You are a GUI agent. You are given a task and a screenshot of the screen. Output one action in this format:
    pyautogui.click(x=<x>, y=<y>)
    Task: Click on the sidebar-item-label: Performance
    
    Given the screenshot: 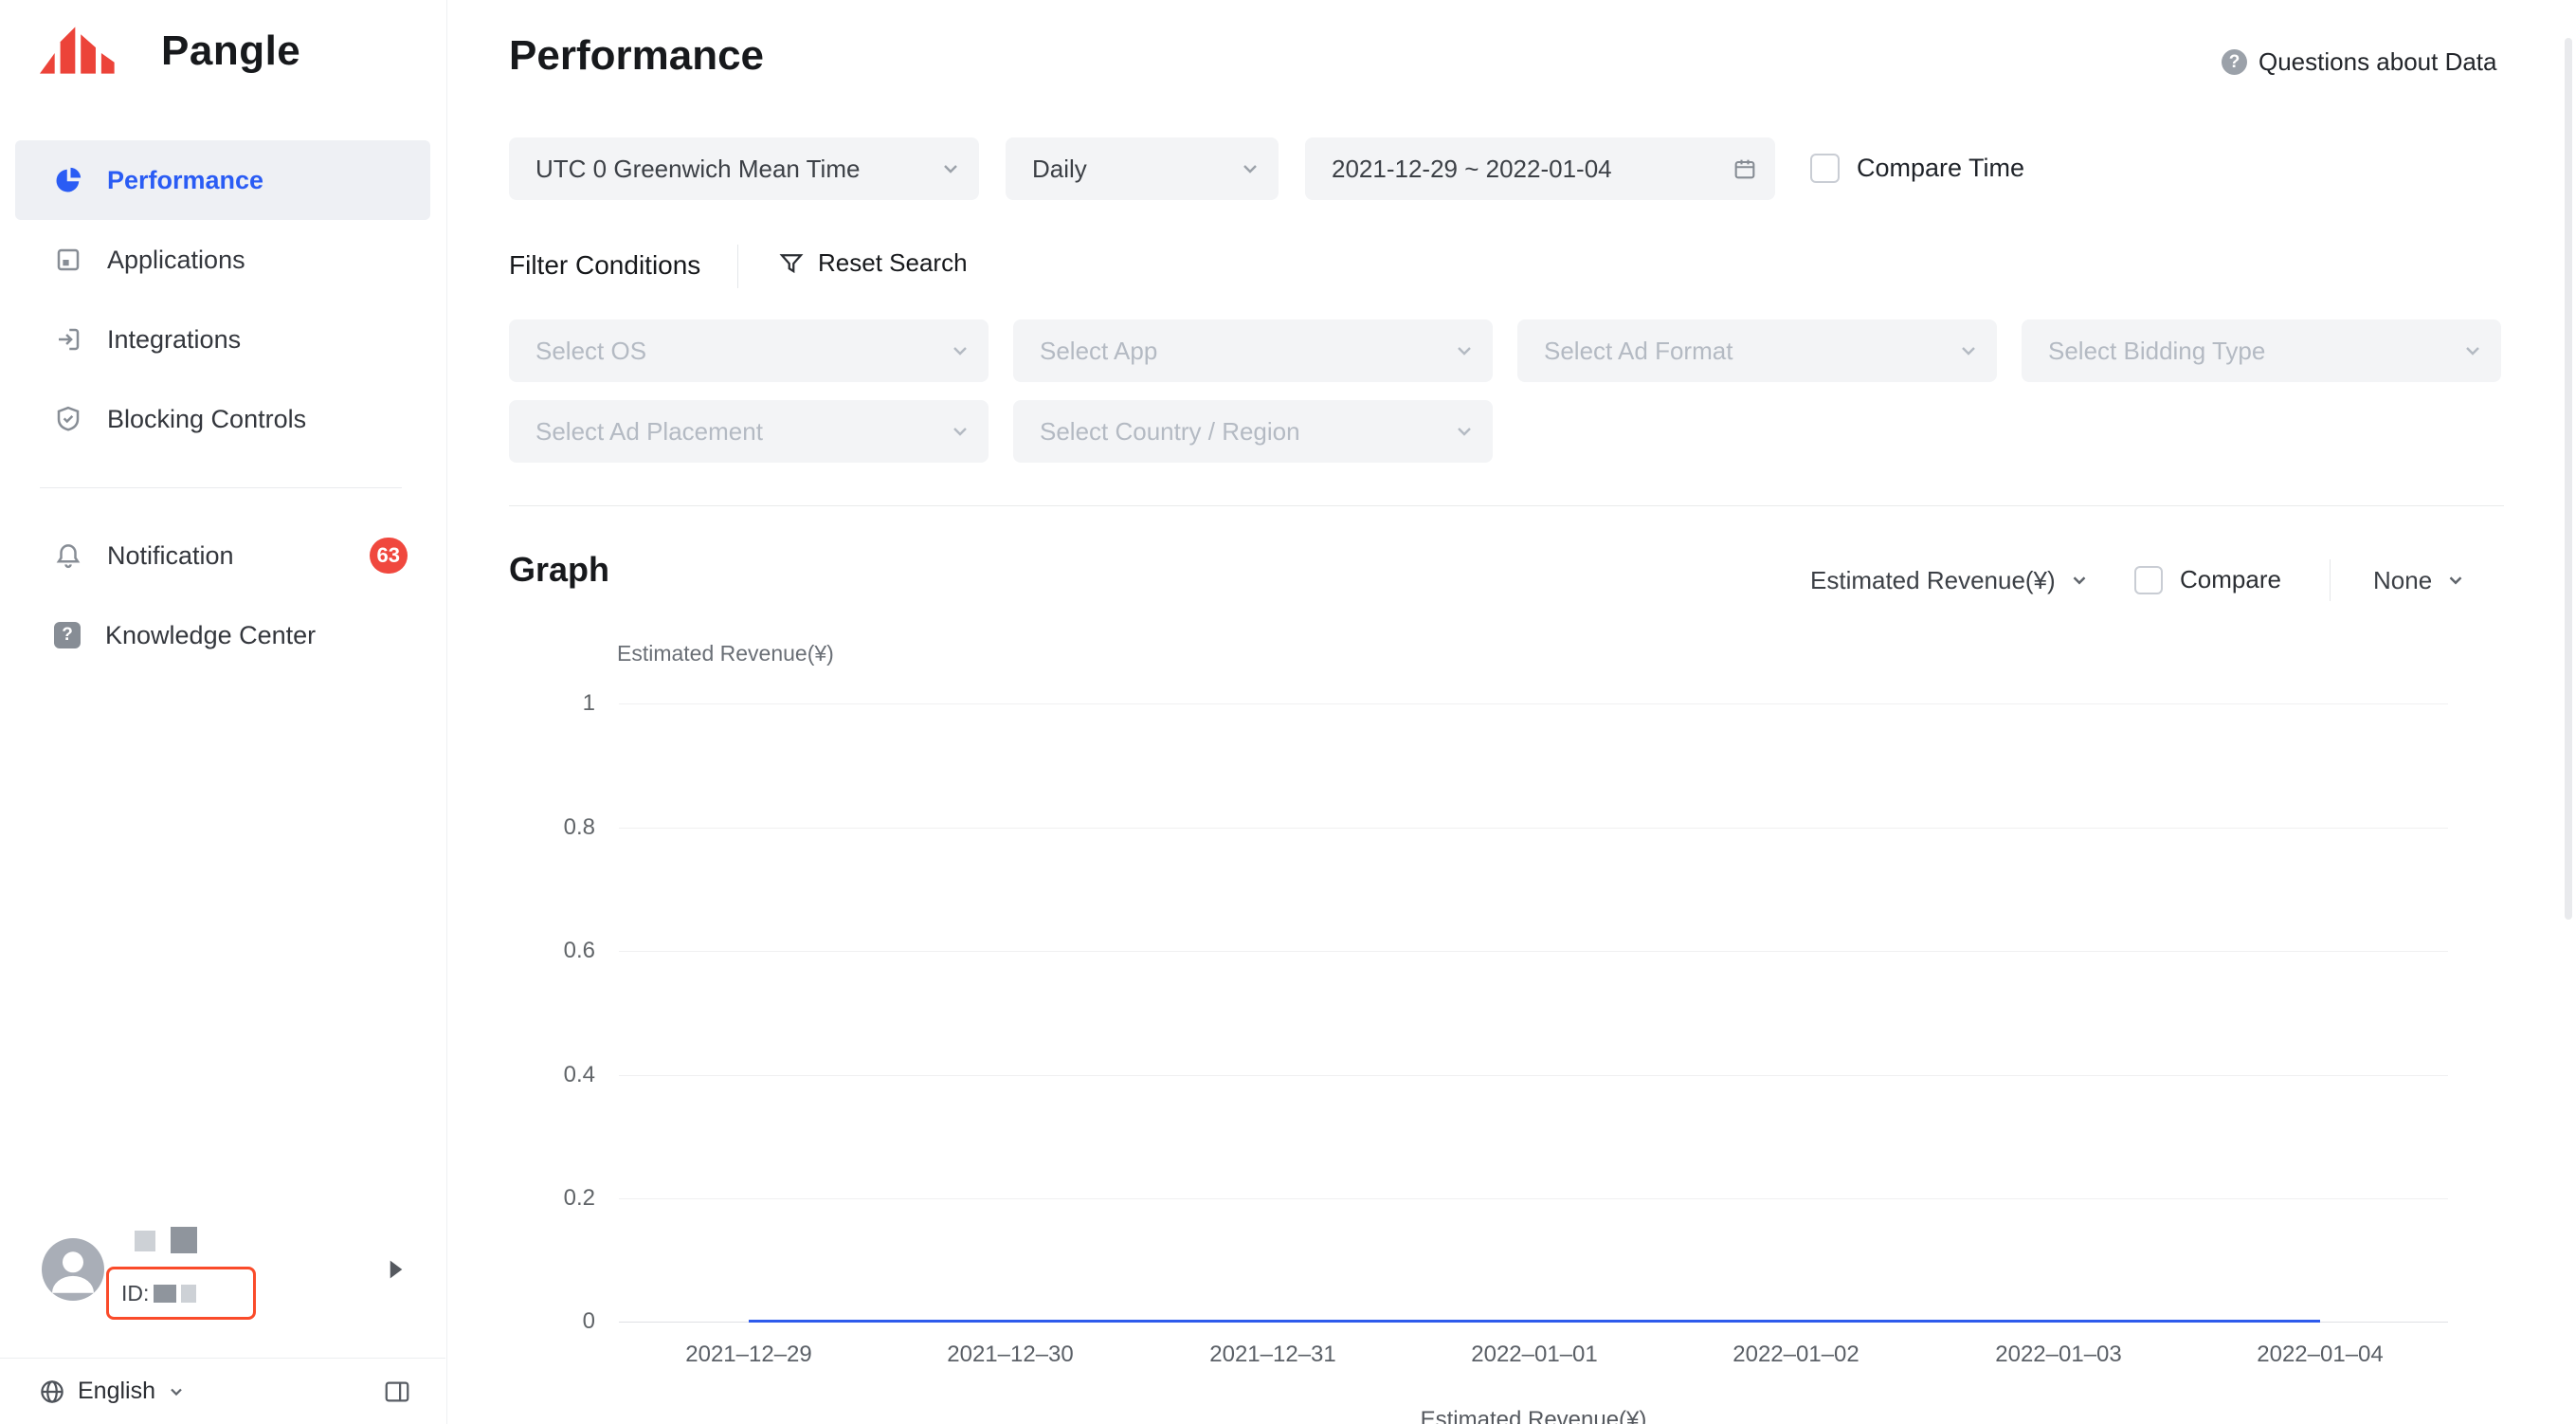 What is the action you would take?
    pyautogui.click(x=185, y=179)
    